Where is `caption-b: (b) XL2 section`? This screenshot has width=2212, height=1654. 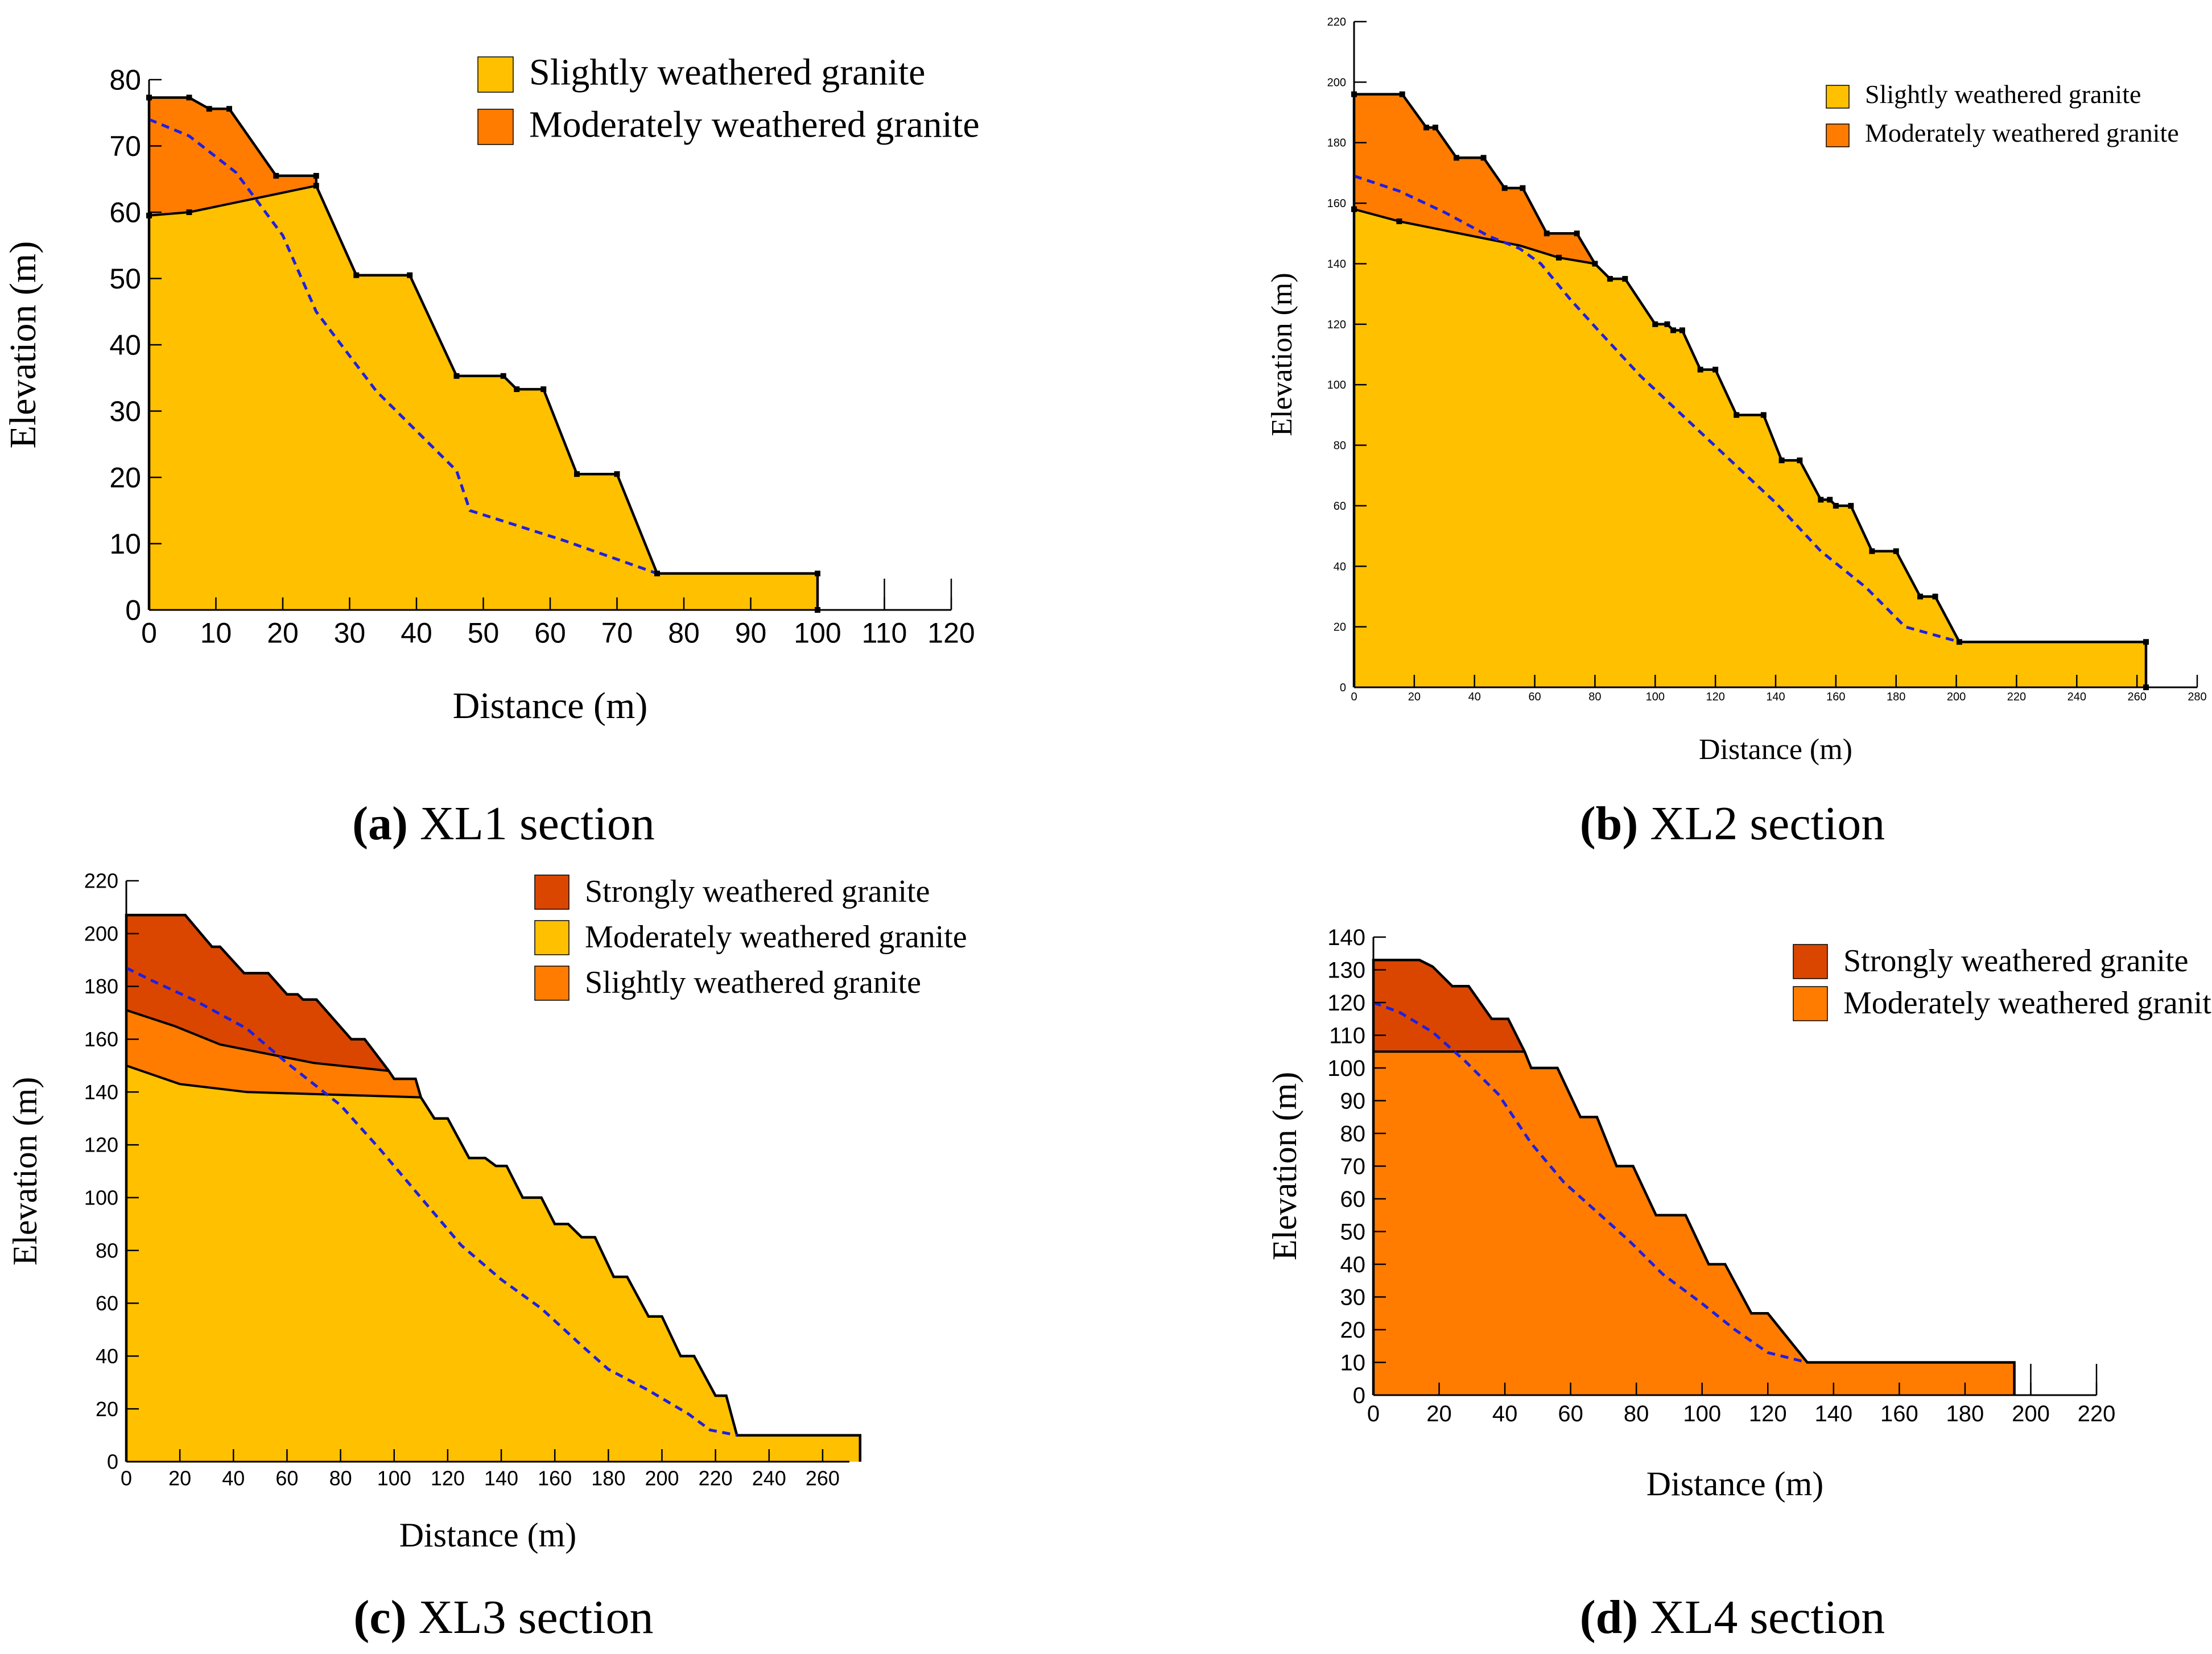
caption-b: (b) XL2 section is located at coordinates (1733, 823).